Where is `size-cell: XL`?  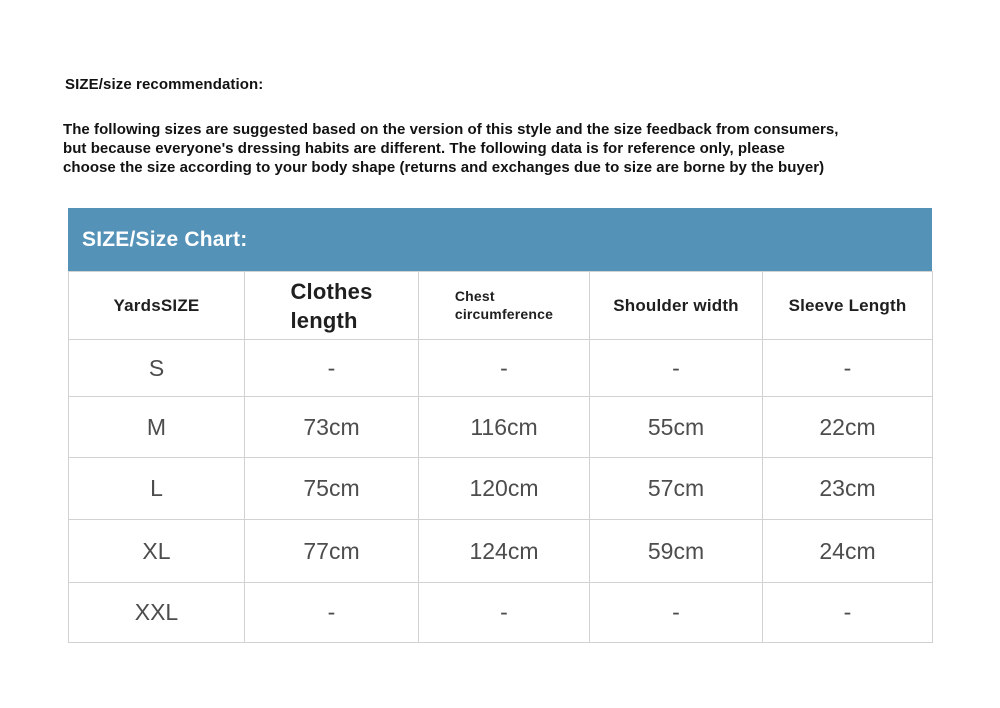 size-cell: XL is located at coordinates (156, 551).